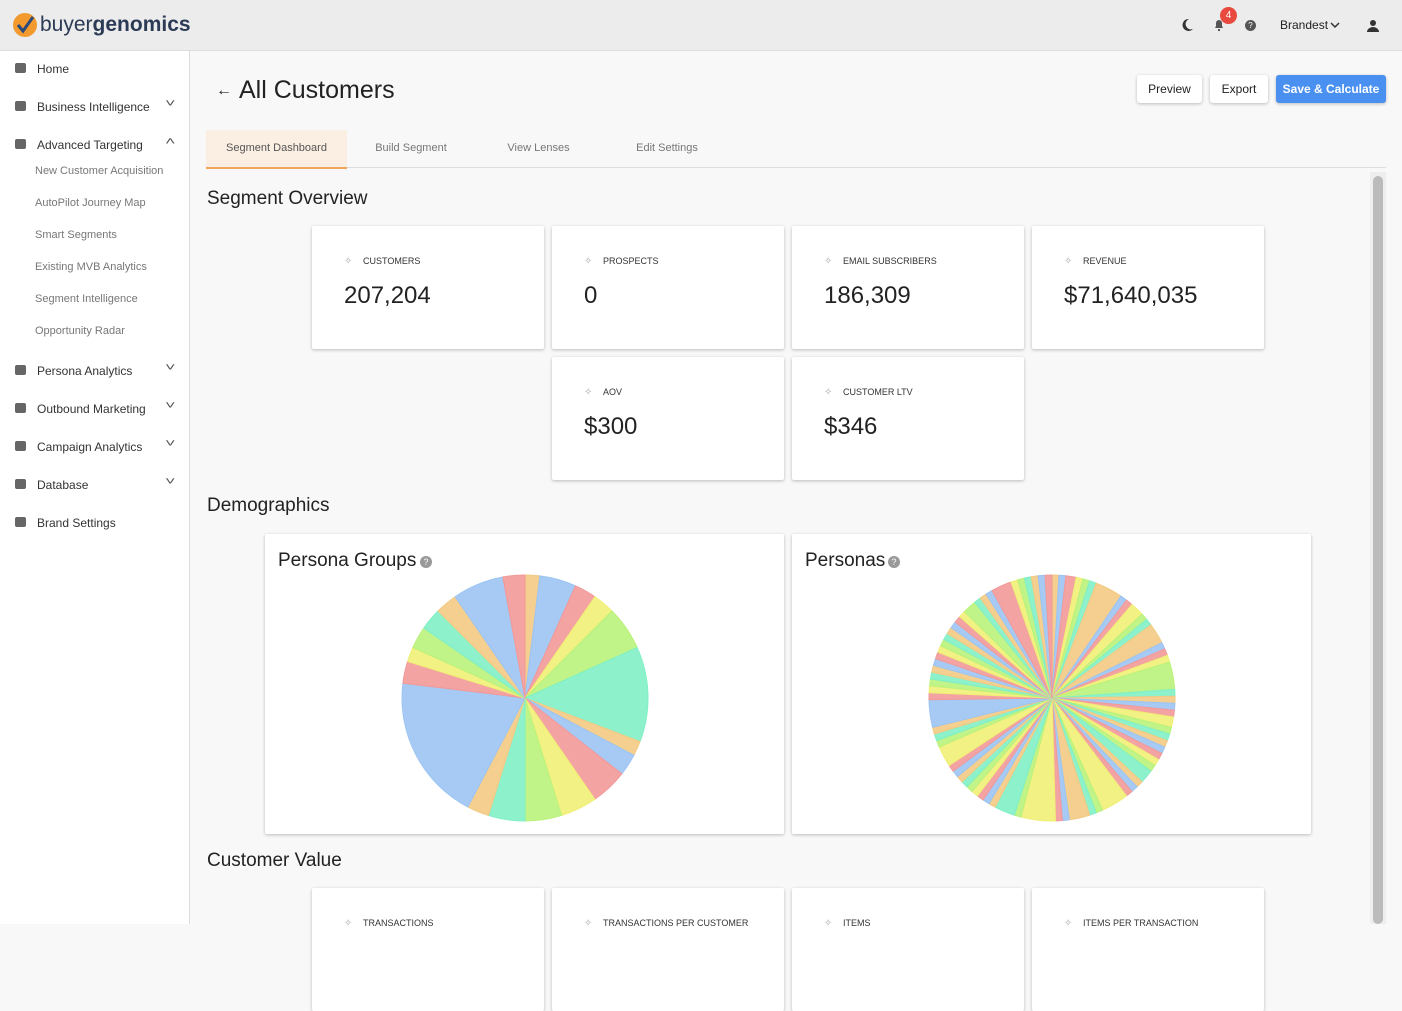 The image size is (1402, 1011). Describe the element at coordinates (287, 198) in the screenshot. I see `section-title: Segment Overview` at that location.